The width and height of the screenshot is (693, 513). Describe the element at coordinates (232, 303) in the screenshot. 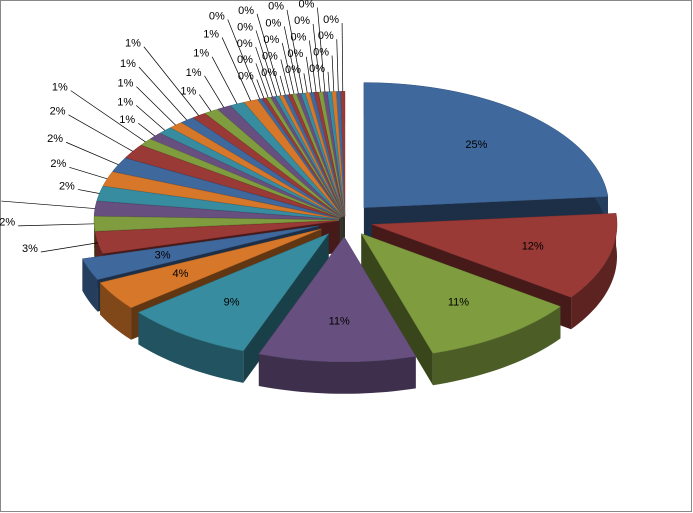

I see `data-label: 9%` at that location.